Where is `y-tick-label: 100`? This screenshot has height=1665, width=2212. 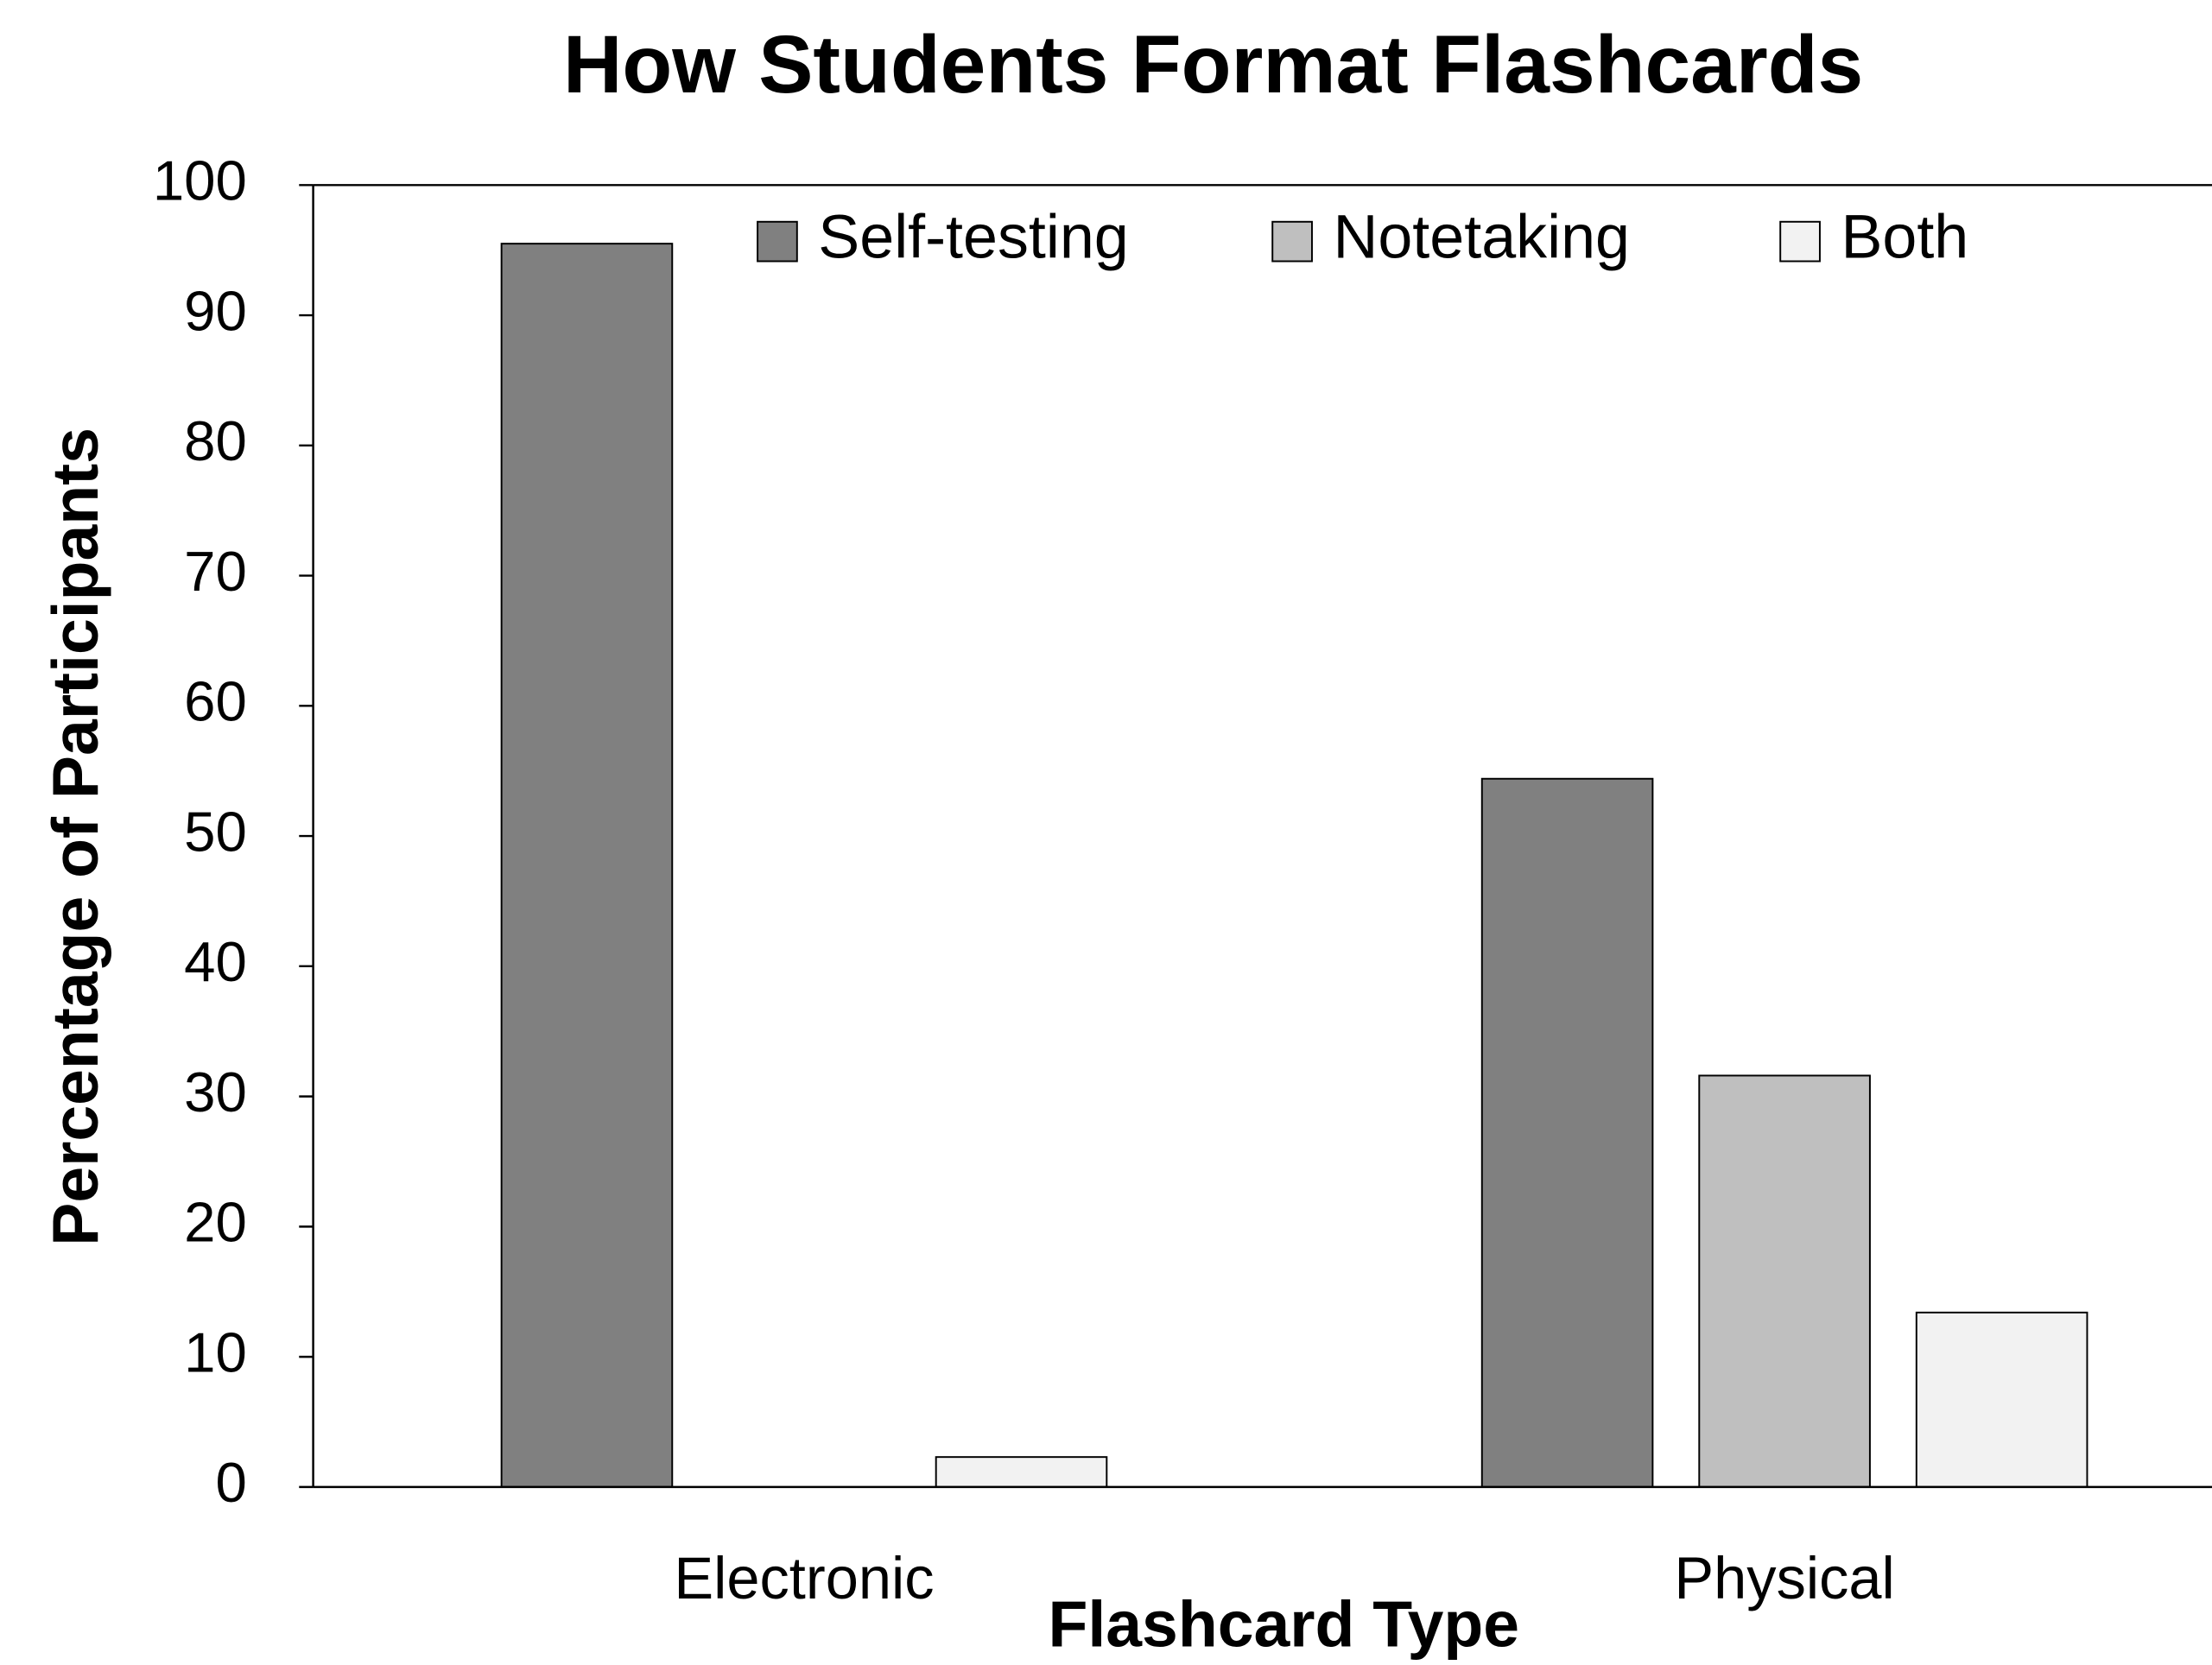 y-tick-label: 100 is located at coordinates (200, 180).